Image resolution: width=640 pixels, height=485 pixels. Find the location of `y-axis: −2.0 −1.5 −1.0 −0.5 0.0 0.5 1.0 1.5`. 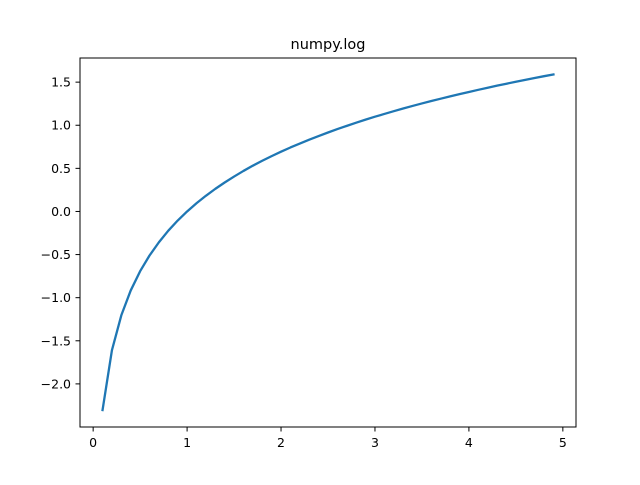

y-axis: −2.0 −1.5 −1.0 −0.5 0.0 0.5 1.0 1.5 is located at coordinates (60, 233).